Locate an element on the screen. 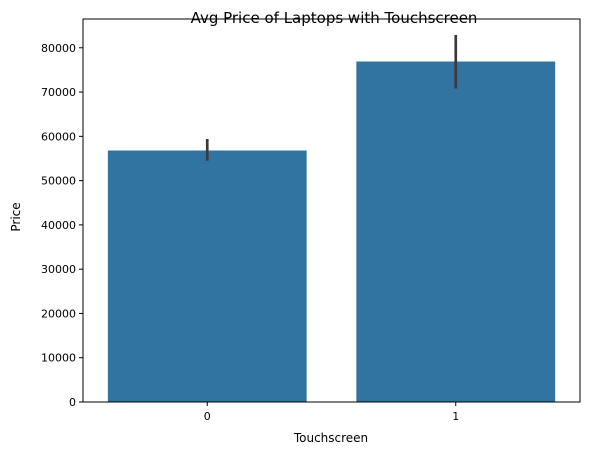 The height and width of the screenshot is (455, 589). y-tick-label-0: 0 is located at coordinates (72, 402).